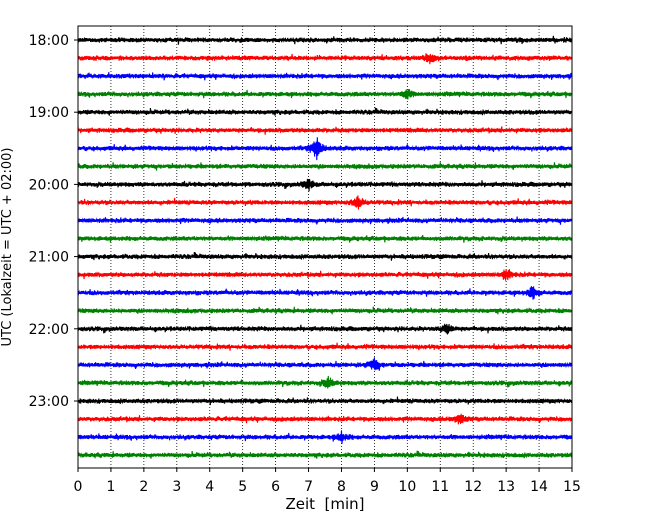 The height and width of the screenshot is (520, 650). What do you see at coordinates (327, 481) in the screenshot?
I see `x-axis-ticks: 0 1 2 3 4 5 6 7 8 9 10 11 12 13 14 15` at bounding box center [327, 481].